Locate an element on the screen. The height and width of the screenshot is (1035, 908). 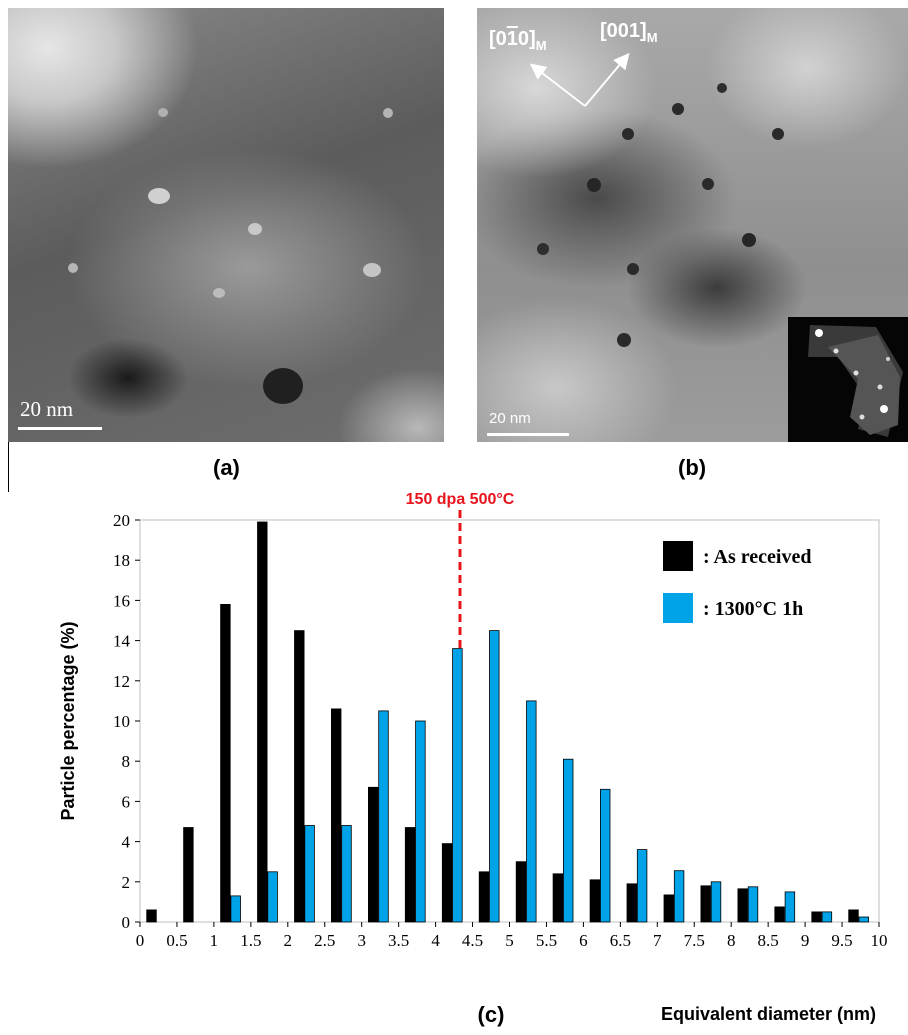
legend-swatch-1300c-1h is located at coordinates (678, 608).